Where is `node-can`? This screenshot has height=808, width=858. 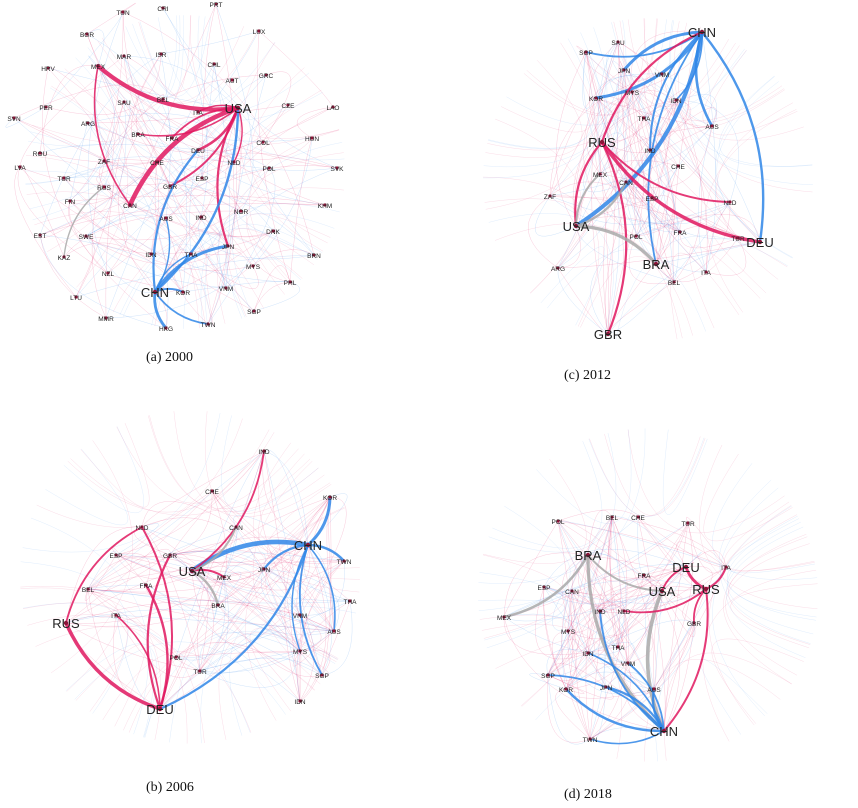 node-can is located at coordinates (236, 527).